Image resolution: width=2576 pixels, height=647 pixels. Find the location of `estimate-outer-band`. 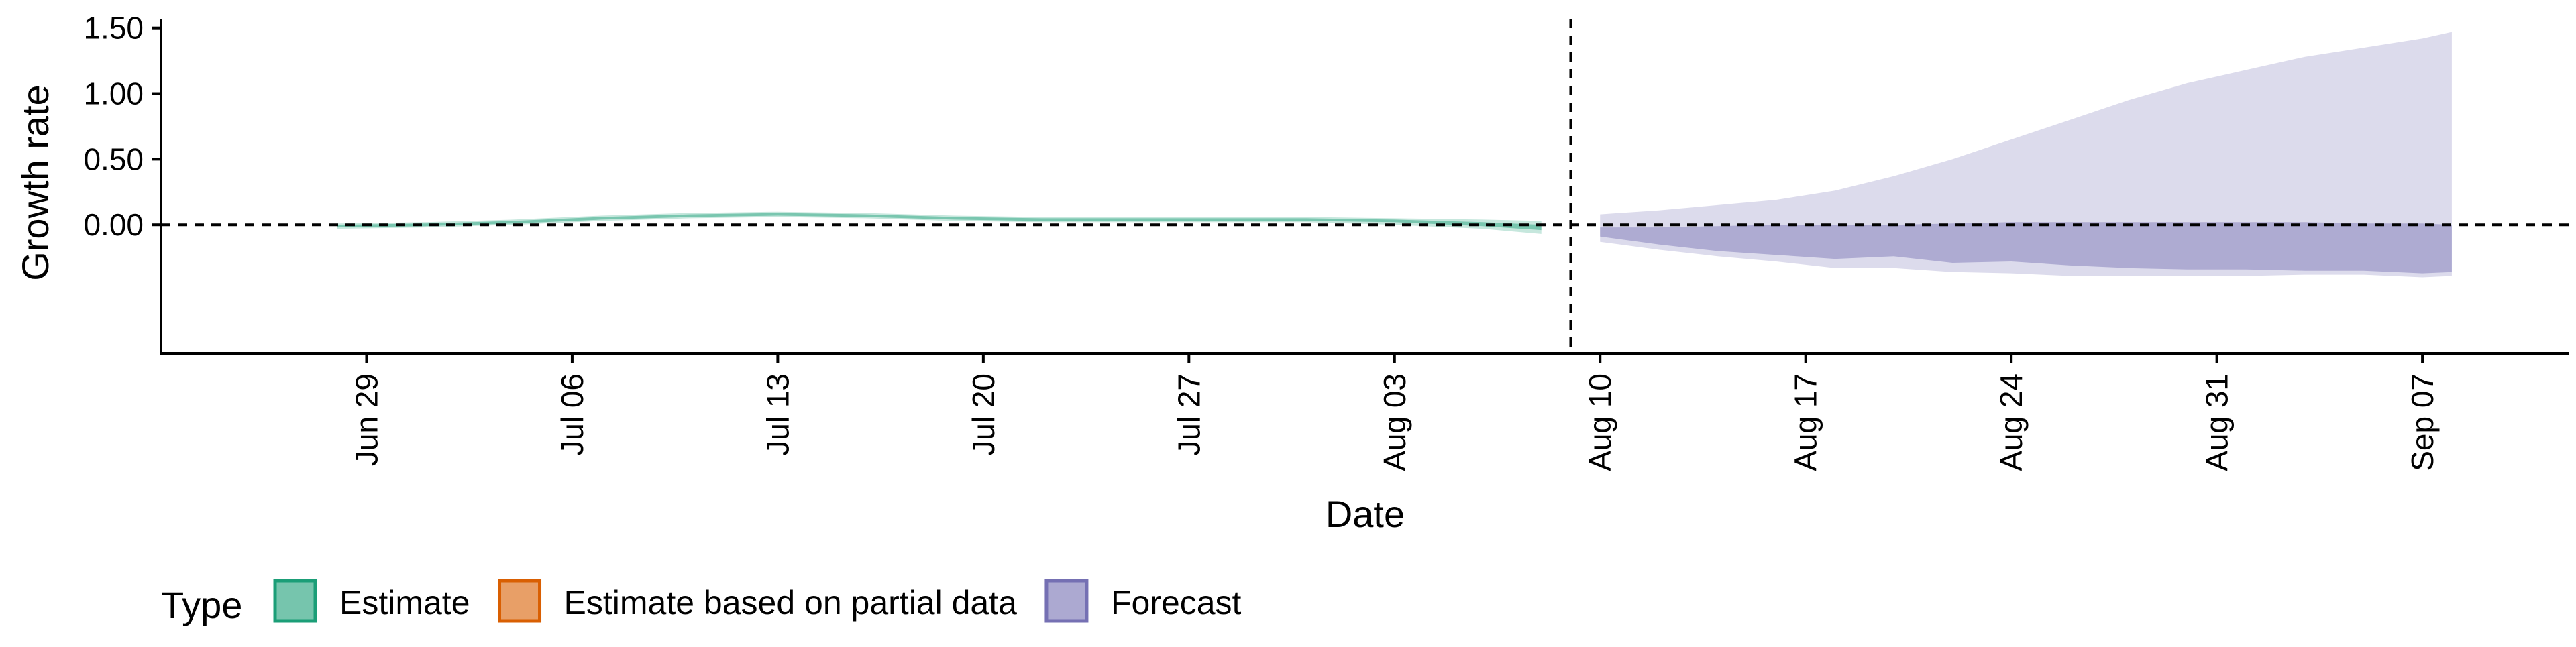

estimate-outer-band is located at coordinates (939, 222).